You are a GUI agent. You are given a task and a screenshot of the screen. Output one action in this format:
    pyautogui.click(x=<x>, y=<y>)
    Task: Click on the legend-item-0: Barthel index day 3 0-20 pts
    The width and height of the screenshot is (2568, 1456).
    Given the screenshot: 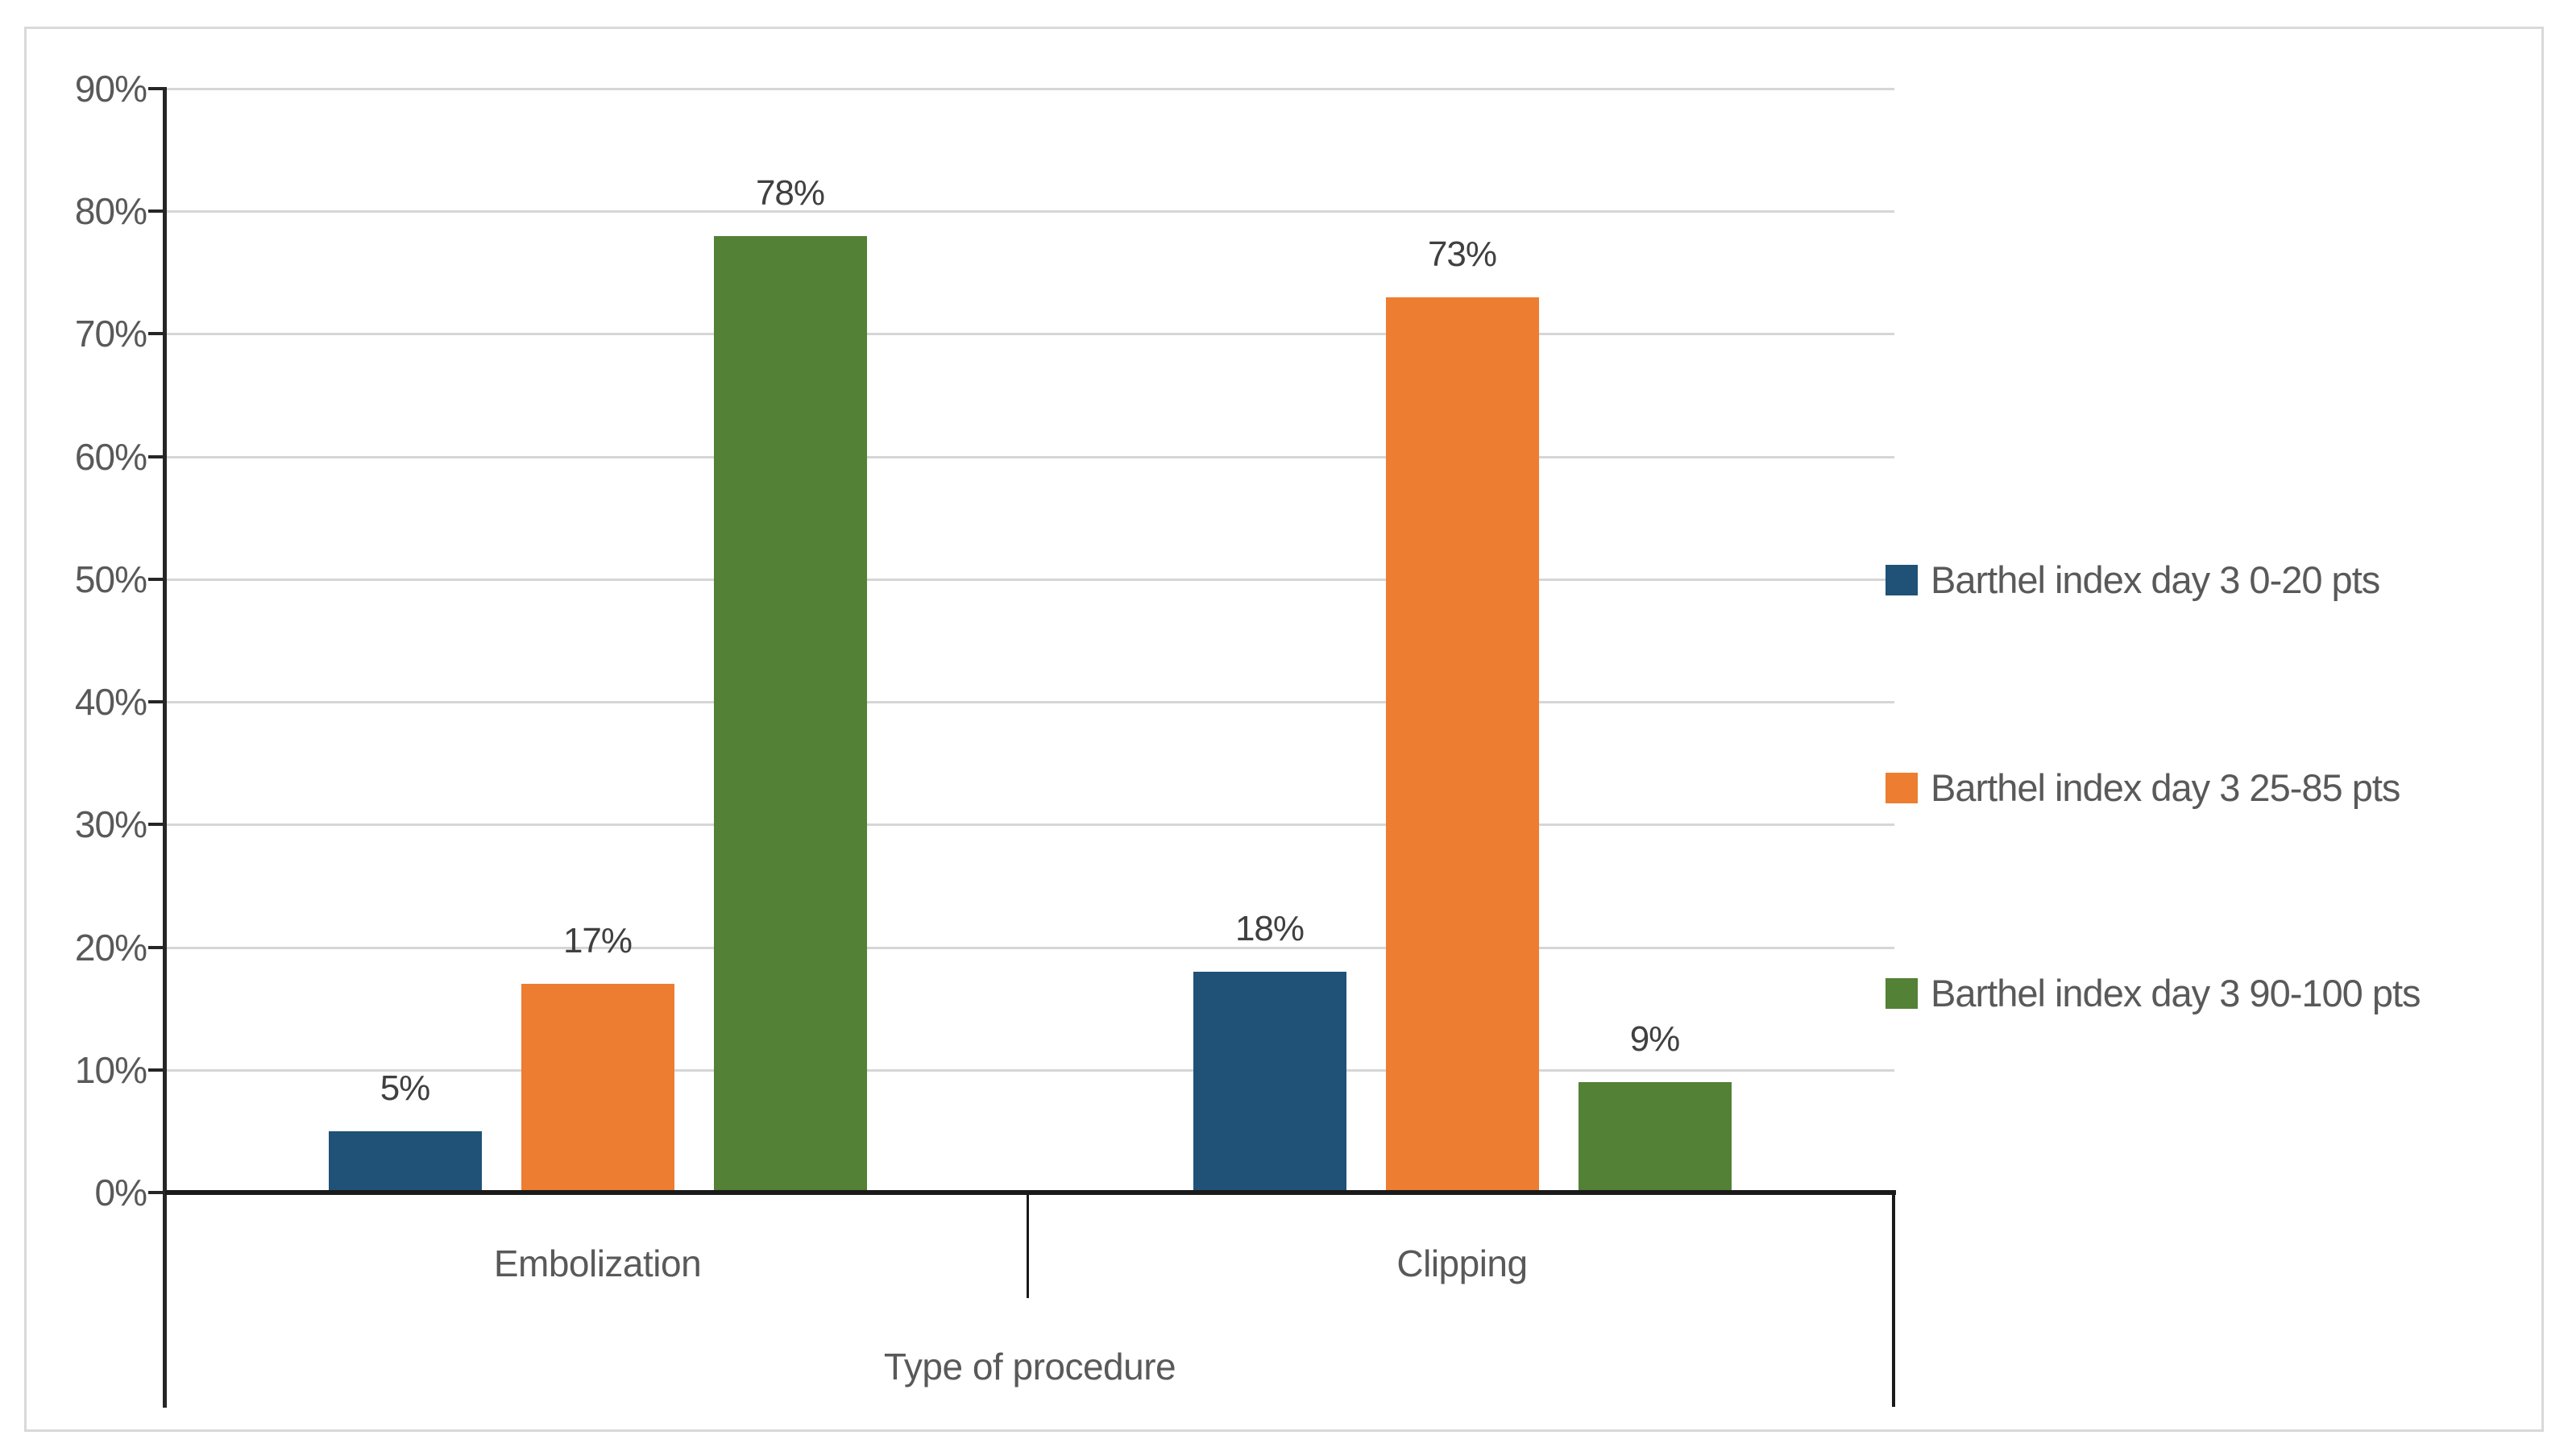 What is the action you would take?
    pyautogui.click(x=2133, y=579)
    